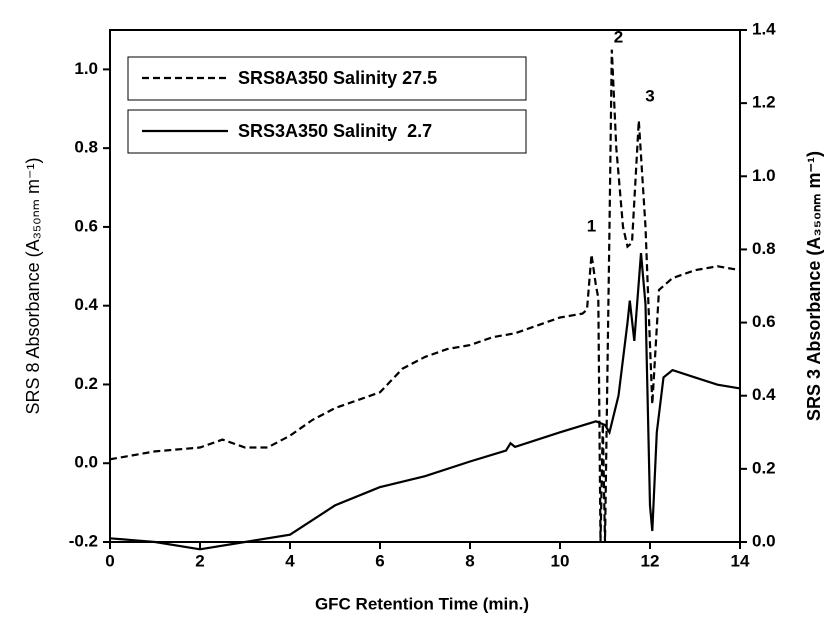  I want to click on x-axis-title: GFC Retention Time (min.), so click(422, 603).